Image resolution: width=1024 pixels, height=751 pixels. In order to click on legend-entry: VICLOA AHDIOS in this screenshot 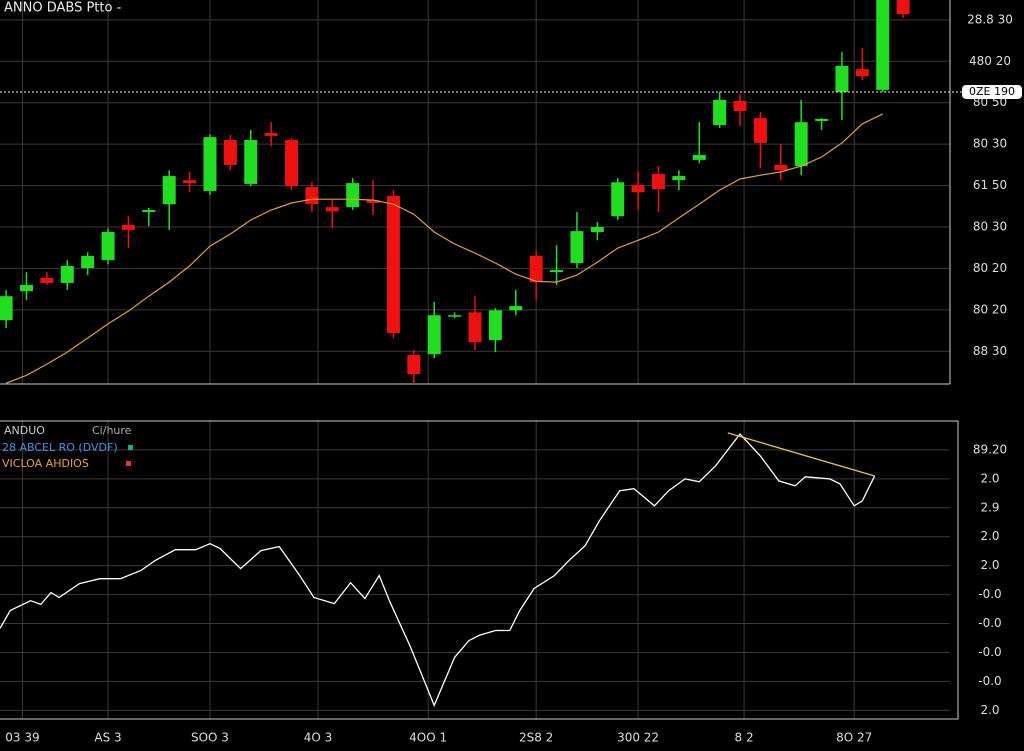, I will do `click(45, 463)`.